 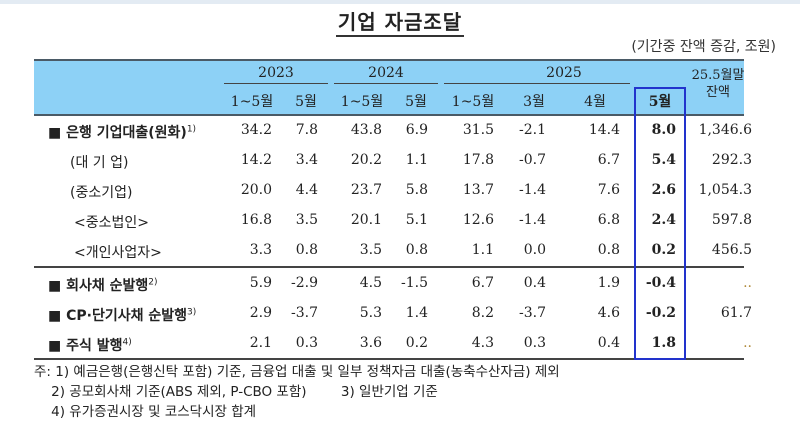 What do you see at coordinates (370, 313) in the screenshot?
I see `cell: 5.3` at bounding box center [370, 313].